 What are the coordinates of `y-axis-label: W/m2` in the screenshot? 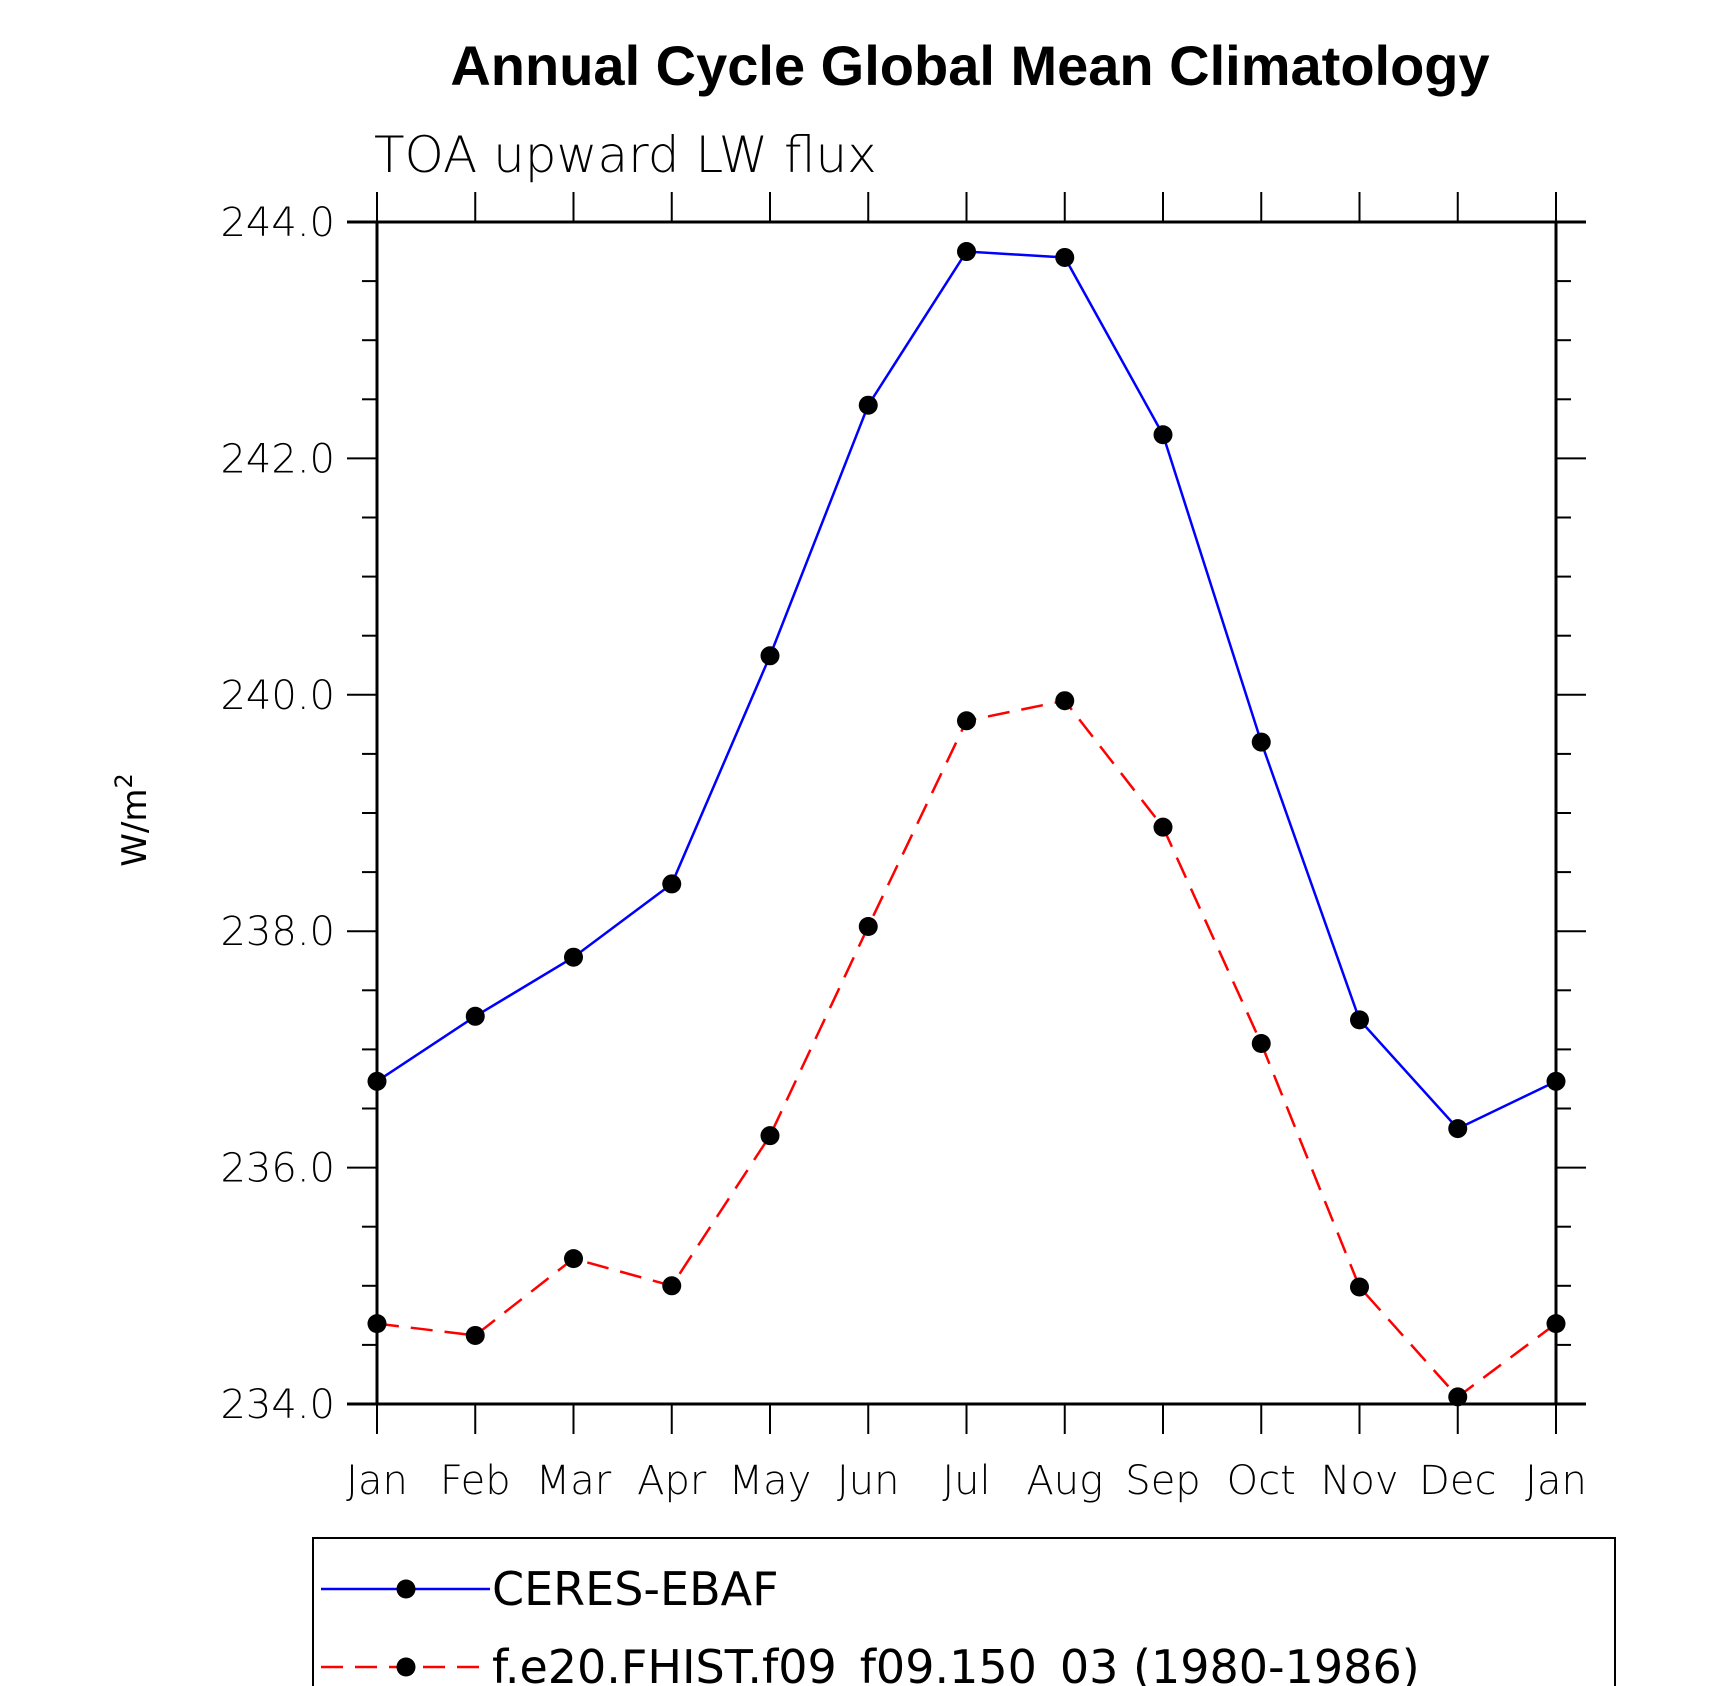 It's located at (132, 819).